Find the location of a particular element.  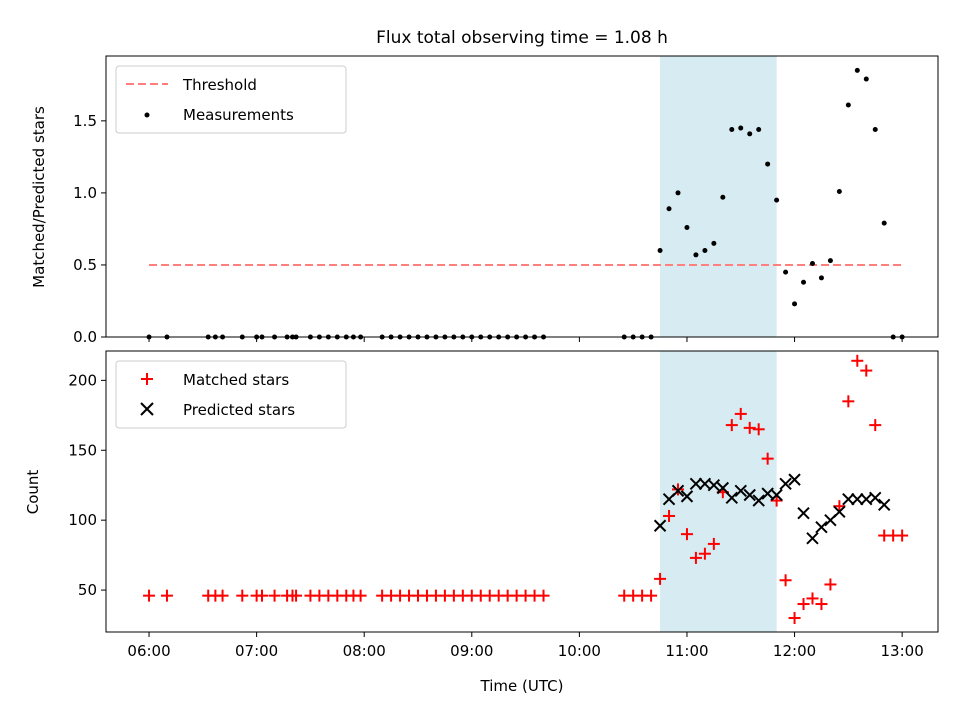

x-tick-label: 13:00 is located at coordinates (902, 651).